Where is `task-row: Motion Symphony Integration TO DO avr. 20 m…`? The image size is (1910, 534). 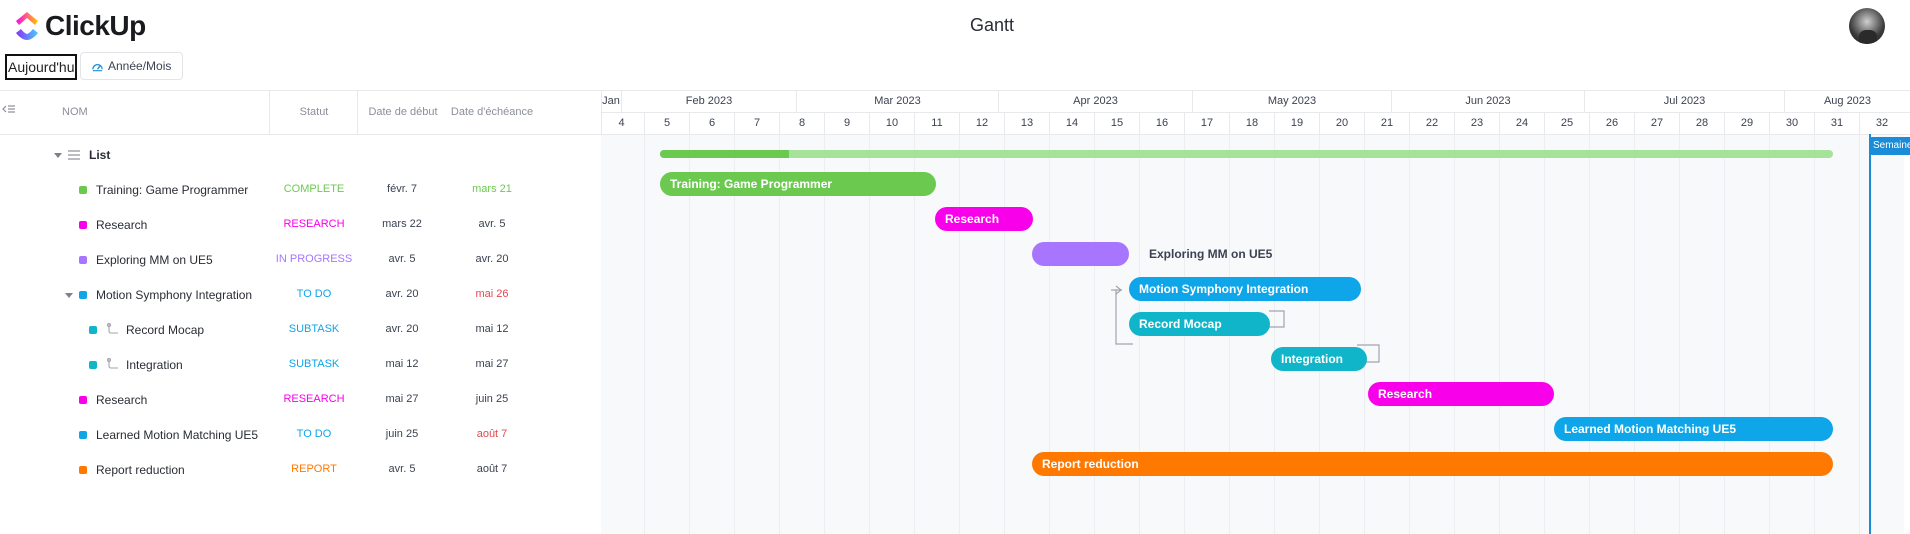 task-row: Motion Symphony Integration TO DO avr. 20 m… is located at coordinates (300, 294).